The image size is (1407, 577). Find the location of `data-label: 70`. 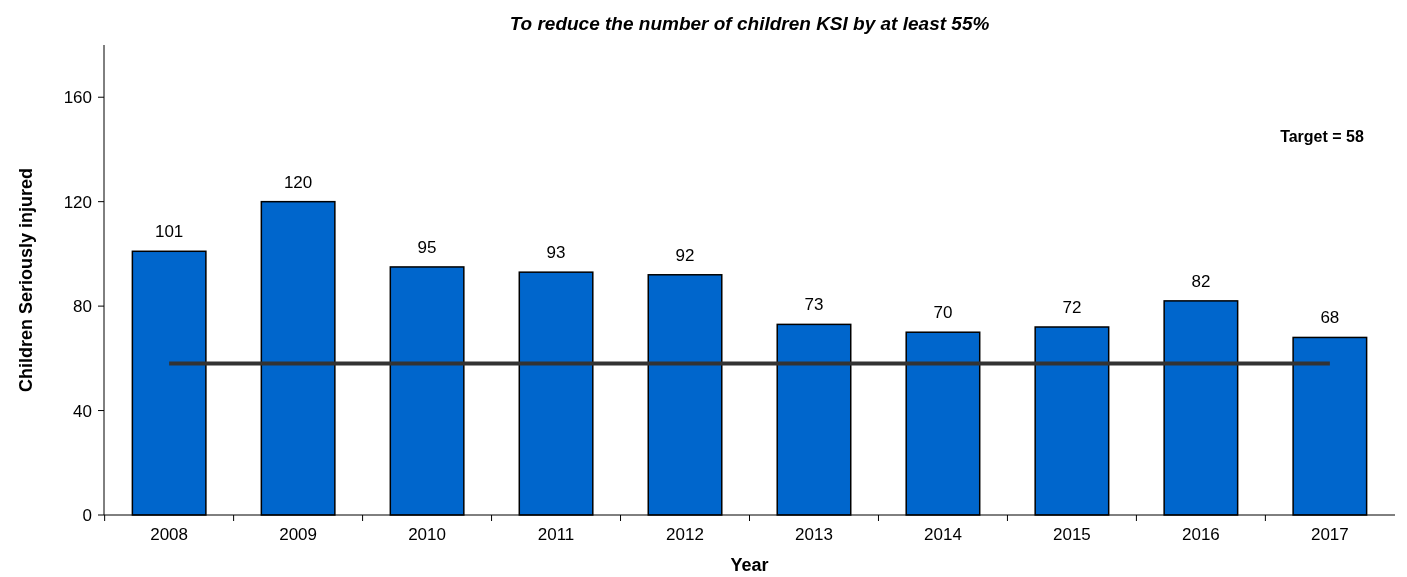

data-label: 70 is located at coordinates (943, 313).